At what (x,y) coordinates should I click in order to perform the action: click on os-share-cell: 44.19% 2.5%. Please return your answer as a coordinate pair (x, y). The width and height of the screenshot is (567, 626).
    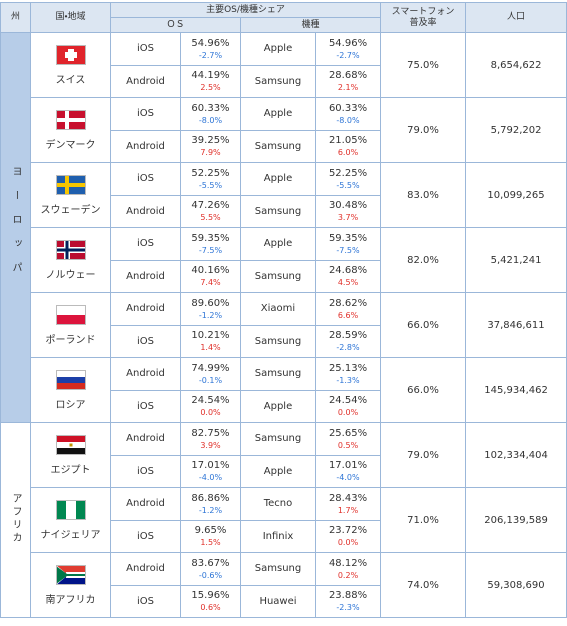
    Looking at the image, I should click on (210, 81).